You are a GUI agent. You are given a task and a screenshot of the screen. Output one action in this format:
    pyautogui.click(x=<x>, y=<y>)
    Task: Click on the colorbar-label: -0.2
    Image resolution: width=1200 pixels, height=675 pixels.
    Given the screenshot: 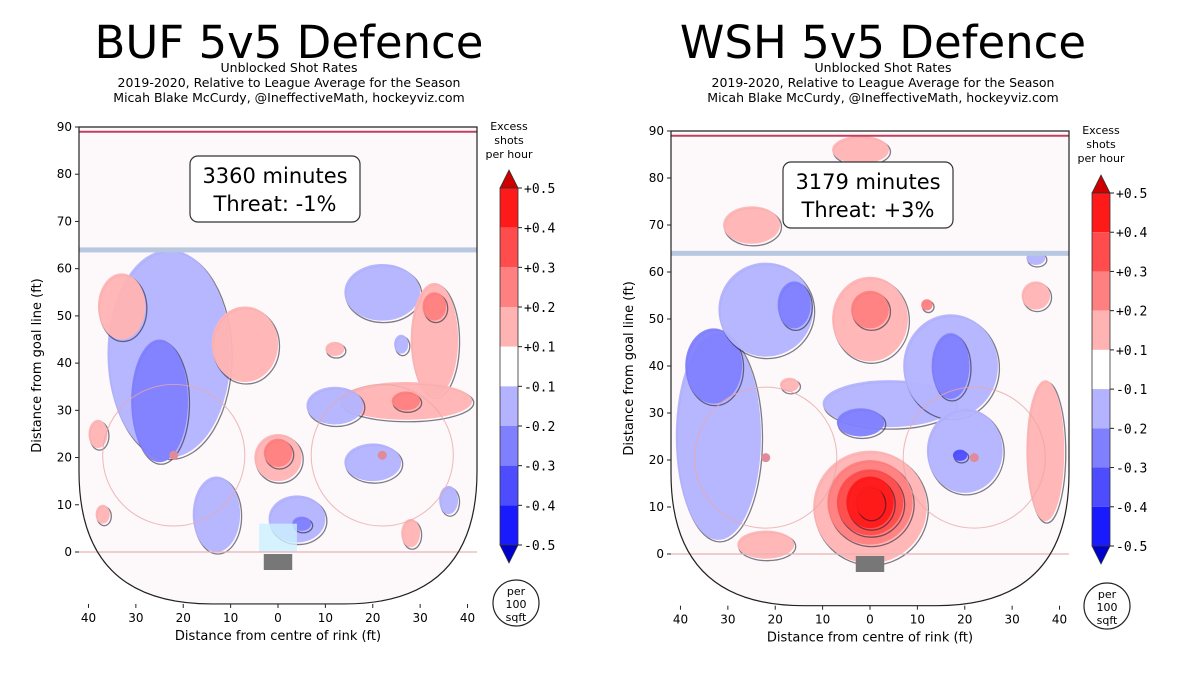 What is the action you would take?
    pyautogui.click(x=1131, y=429)
    